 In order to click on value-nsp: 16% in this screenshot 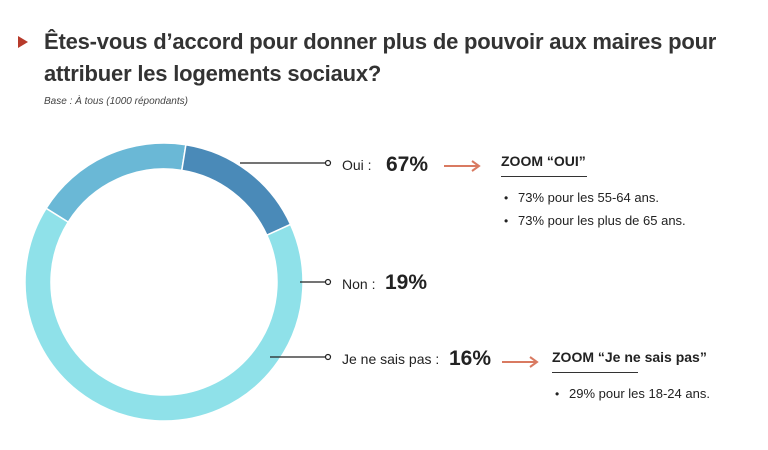, I will do `click(470, 358)`.